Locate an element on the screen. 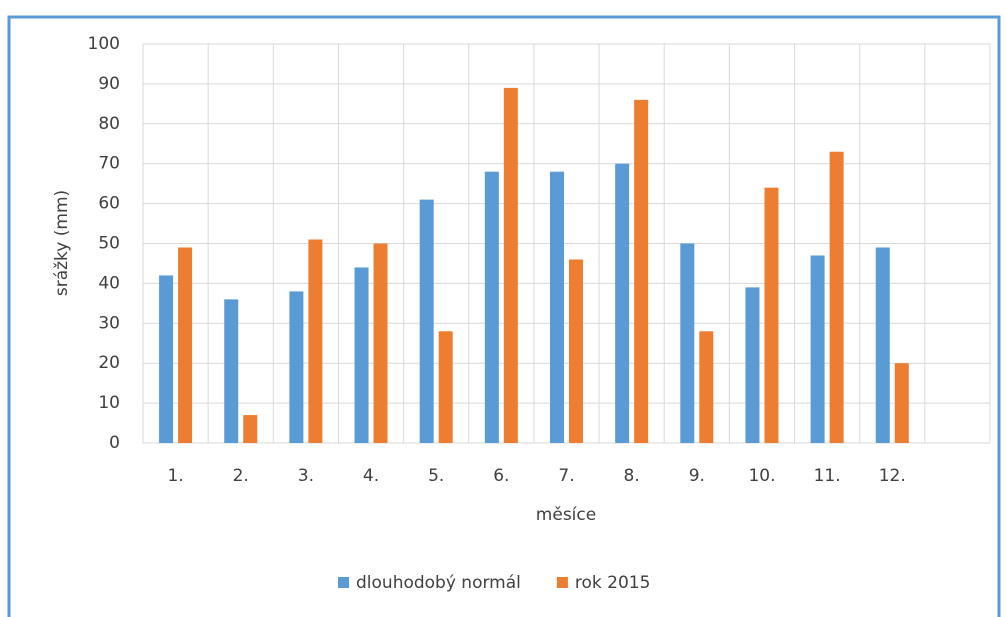 Image resolution: width=1006 pixels, height=617 pixels. y-tick-label: 80 is located at coordinates (109, 124).